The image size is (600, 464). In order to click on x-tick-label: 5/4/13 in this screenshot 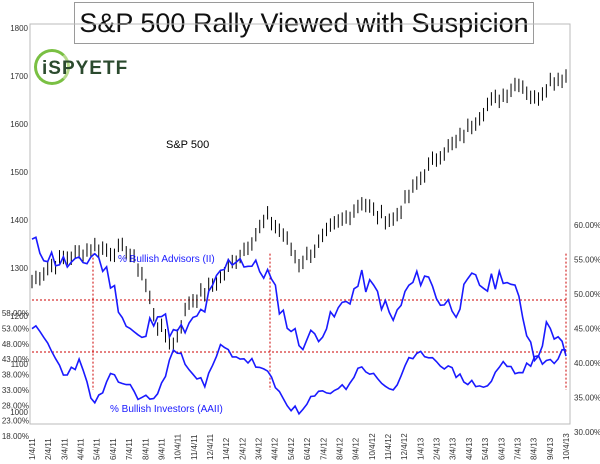, I will do `click(485, 448)`.